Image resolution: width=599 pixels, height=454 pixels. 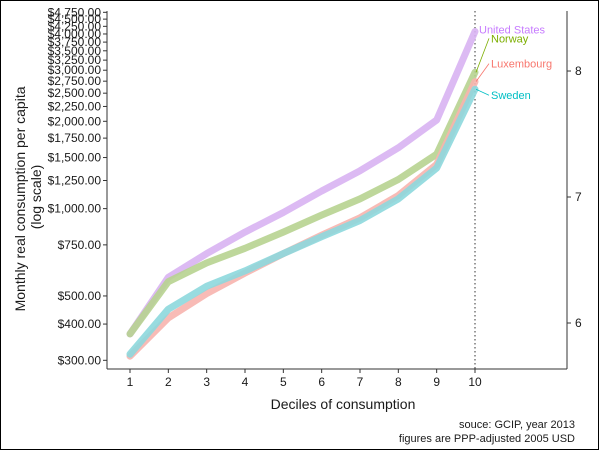 I want to click on x-tick-label: 1, so click(x=130, y=382).